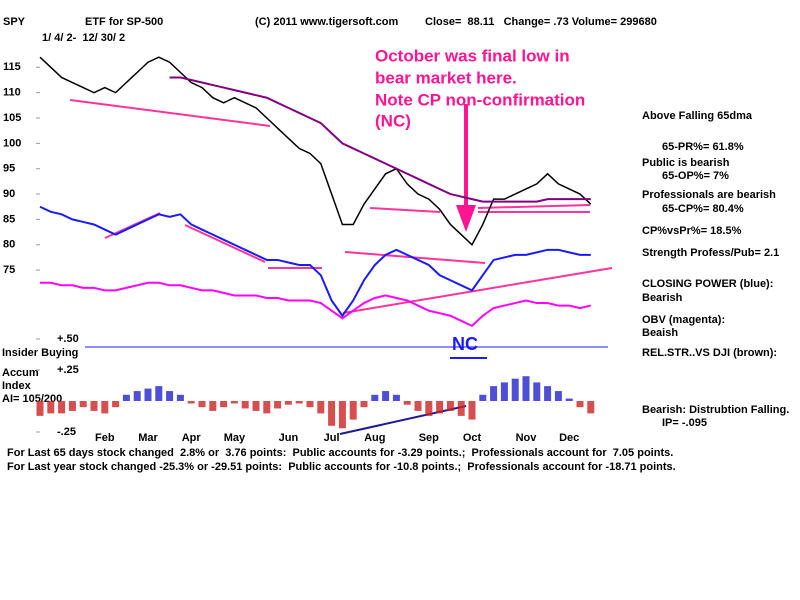 This screenshot has height=600, width=800. What do you see at coordinates (707, 284) in the screenshot?
I see `sidebar-text: CLOSING POWER (blue):` at bounding box center [707, 284].